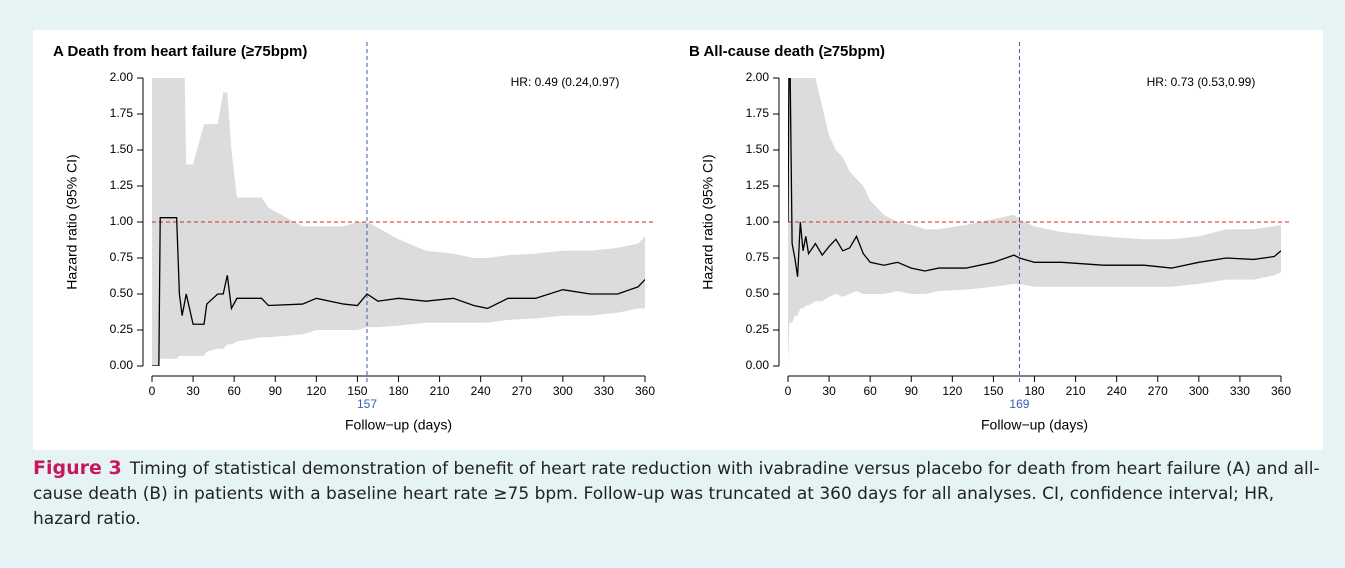 The image size is (1345, 568). I want to click on marker-label: 169, so click(1019, 404).